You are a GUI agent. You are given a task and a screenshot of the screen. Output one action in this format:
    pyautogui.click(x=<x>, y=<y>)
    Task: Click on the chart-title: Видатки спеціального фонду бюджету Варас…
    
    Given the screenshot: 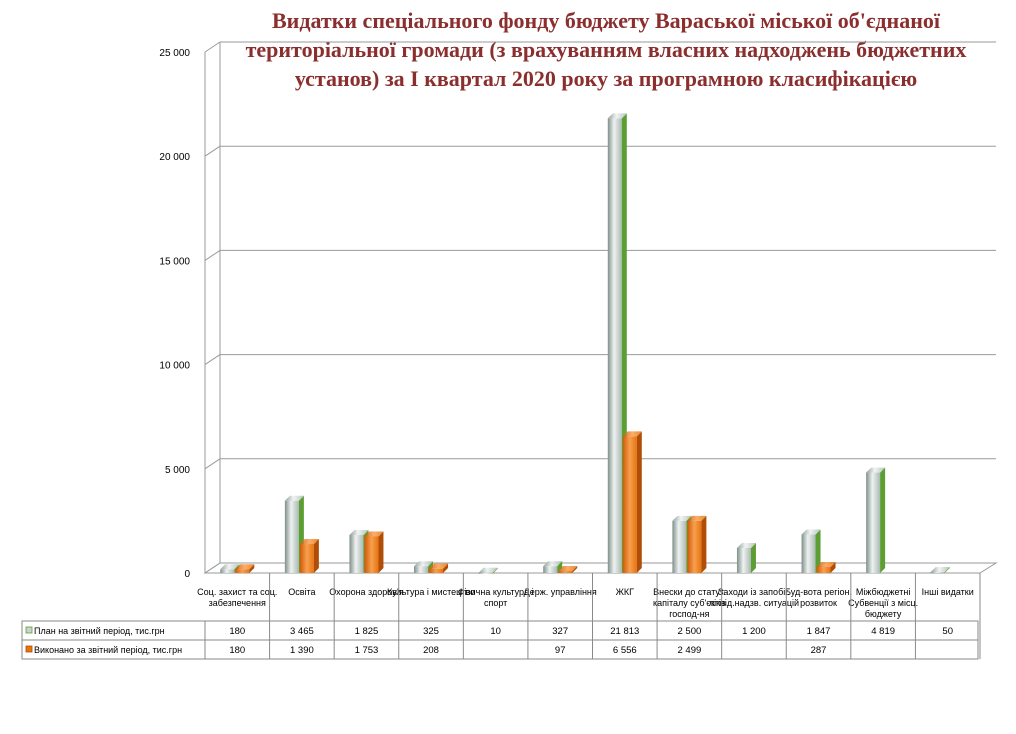 What is the action you would take?
    pyautogui.click(x=606, y=49)
    